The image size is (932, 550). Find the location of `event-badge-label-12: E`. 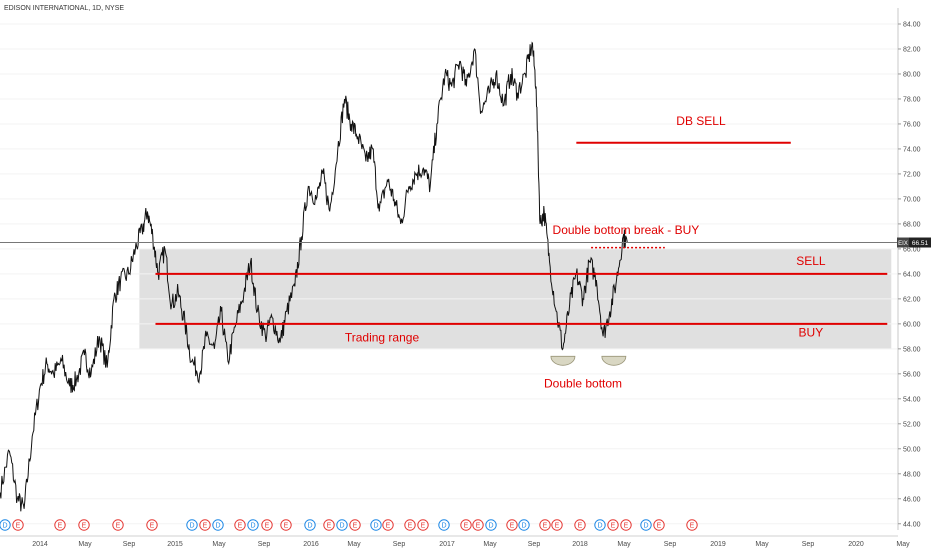

event-badge-label-12: E is located at coordinates (286, 526).